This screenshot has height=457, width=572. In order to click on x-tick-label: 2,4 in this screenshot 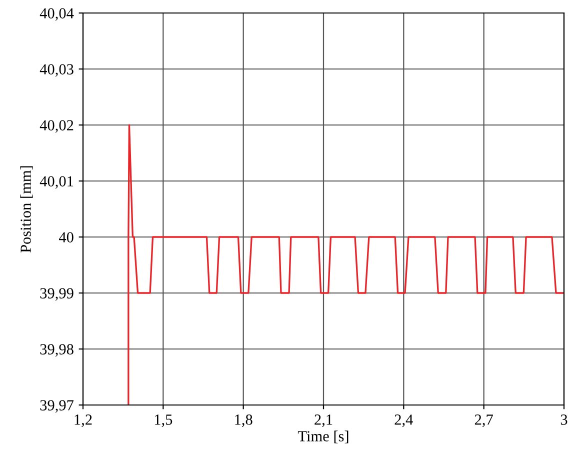, I will do `click(403, 420)`.